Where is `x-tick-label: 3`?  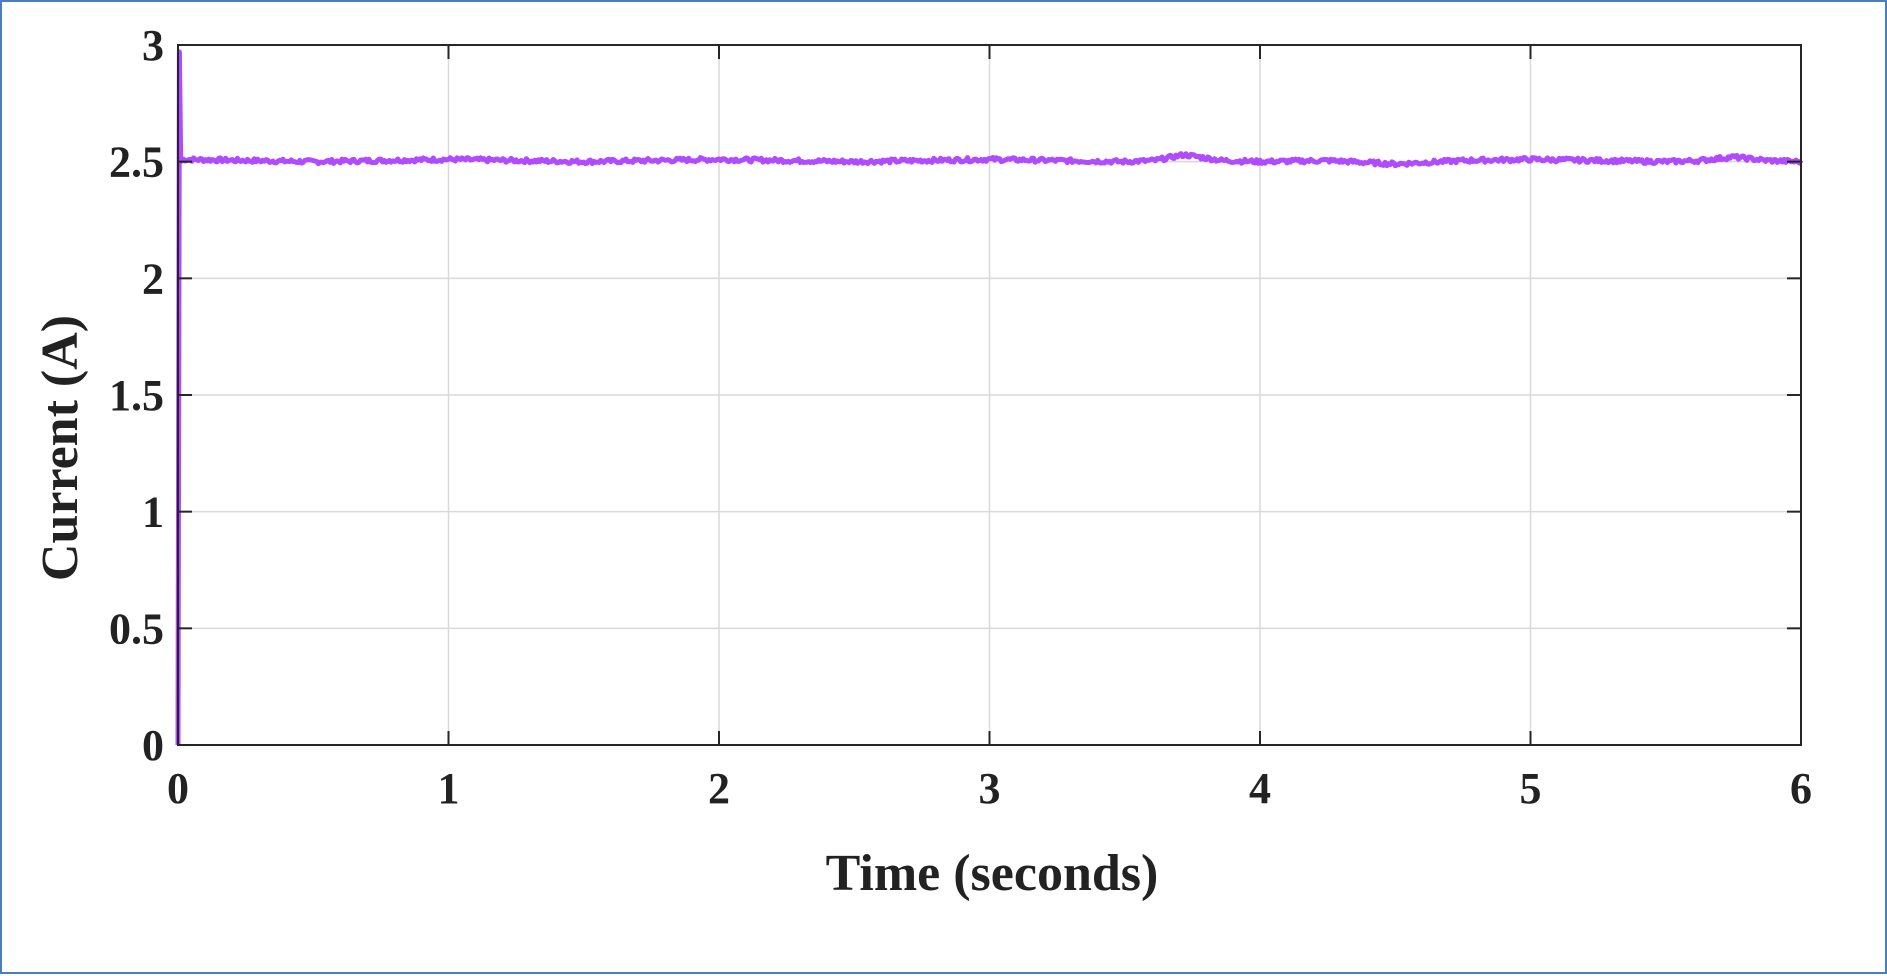
x-tick-label: 3 is located at coordinates (990, 788).